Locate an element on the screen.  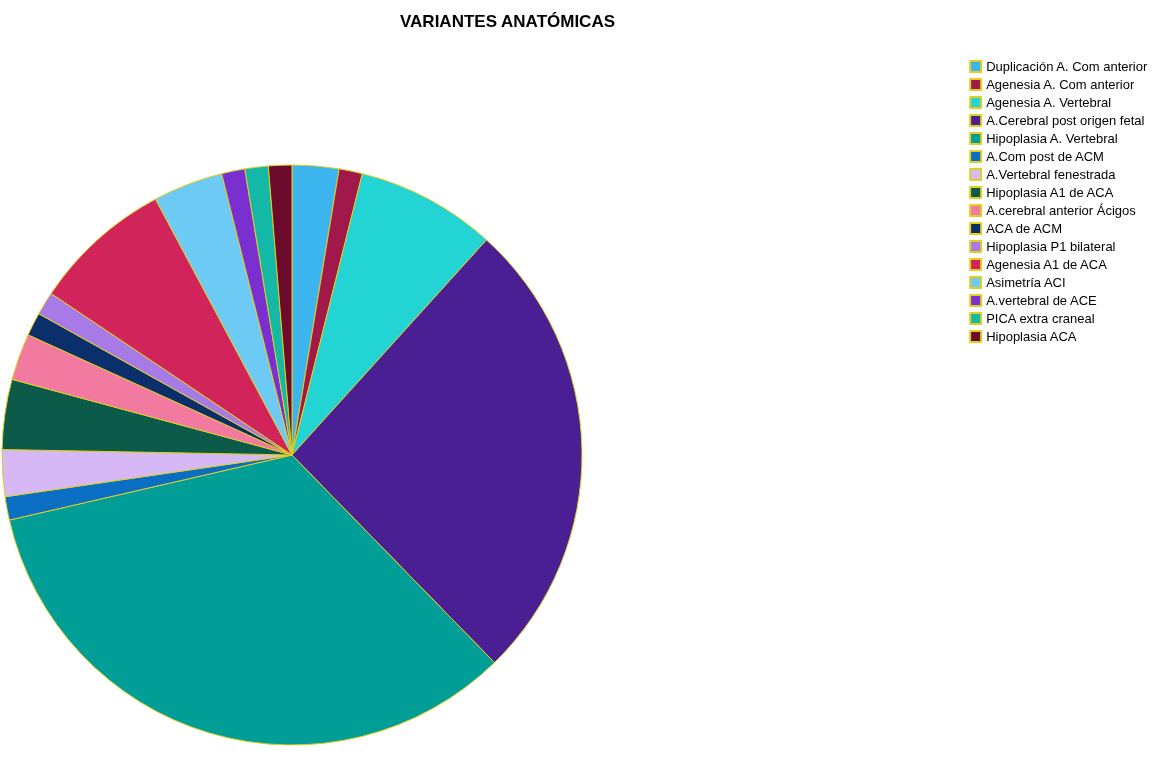
legend-label: ACA de ACM is located at coordinates (1024, 228).